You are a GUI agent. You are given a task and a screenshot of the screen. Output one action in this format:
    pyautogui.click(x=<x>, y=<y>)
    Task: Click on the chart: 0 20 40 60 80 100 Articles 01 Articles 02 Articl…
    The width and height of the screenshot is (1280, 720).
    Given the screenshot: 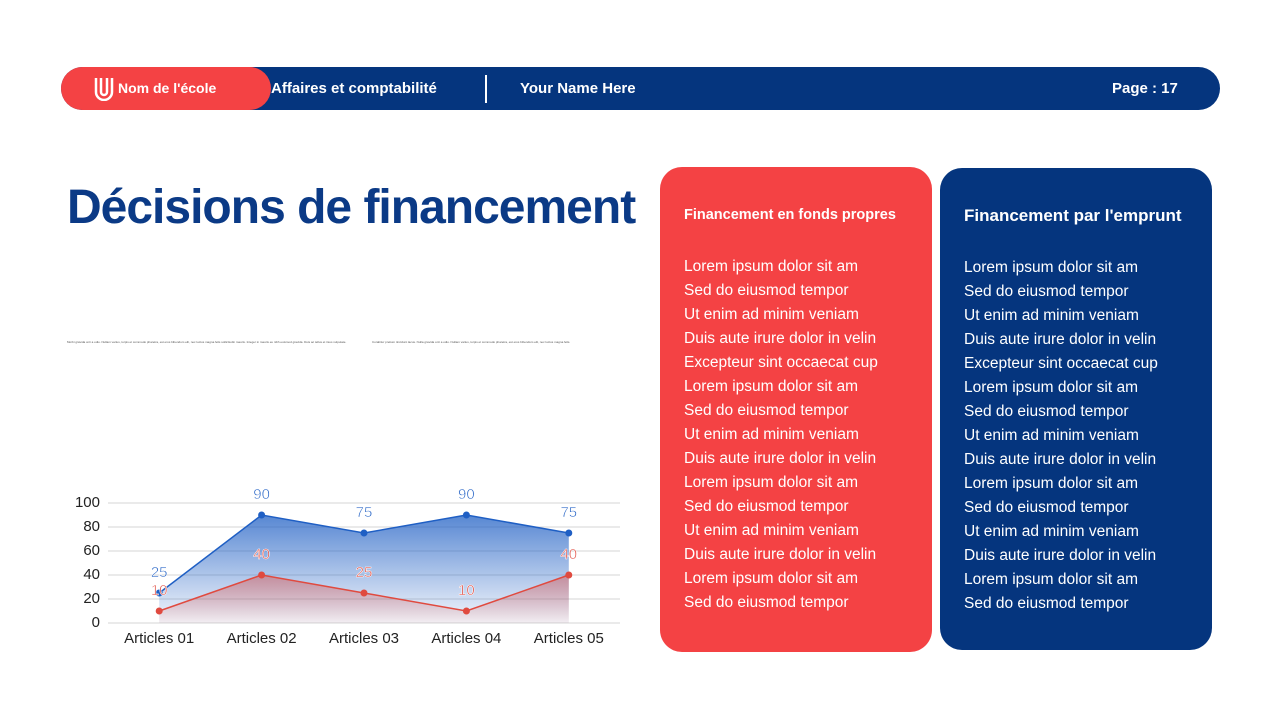 What is the action you would take?
    pyautogui.click(x=347, y=566)
    